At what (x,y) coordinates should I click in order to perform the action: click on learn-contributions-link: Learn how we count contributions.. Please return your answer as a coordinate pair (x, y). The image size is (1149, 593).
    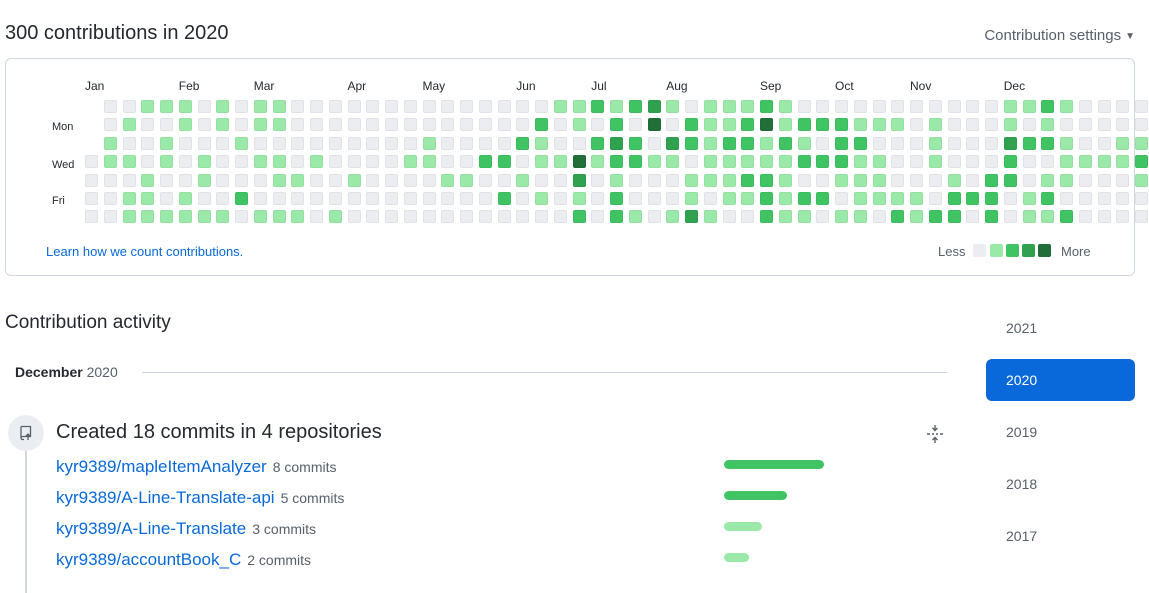
    Looking at the image, I should click on (145, 251).